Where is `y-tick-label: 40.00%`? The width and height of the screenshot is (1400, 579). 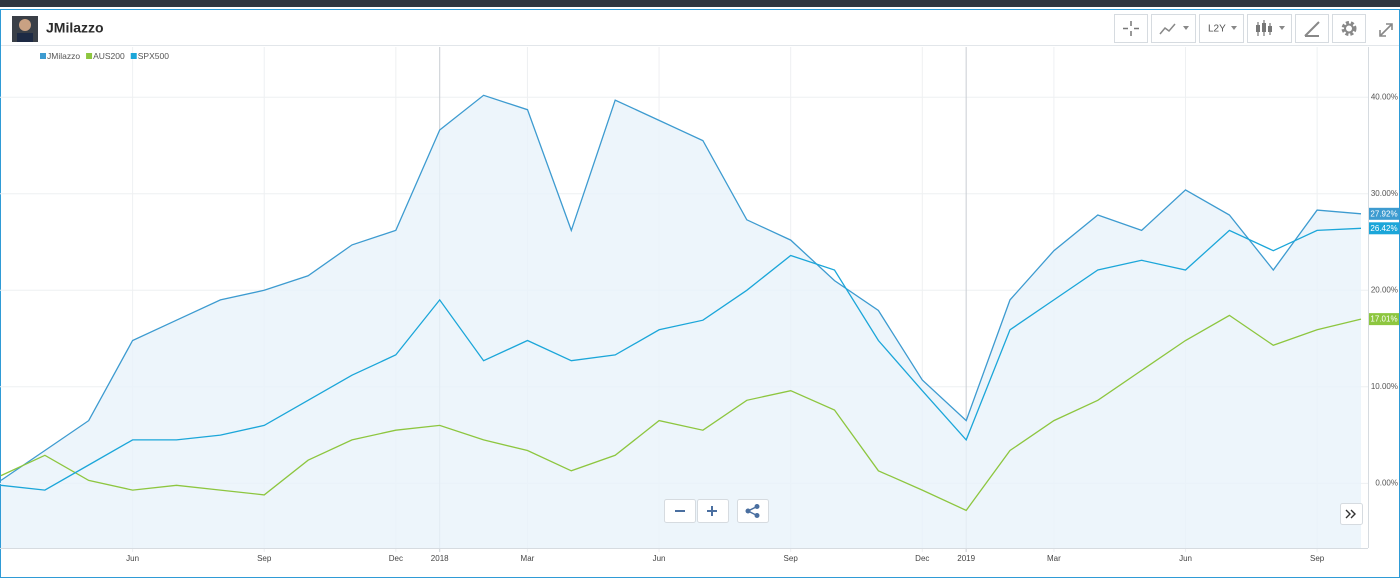 y-tick-label: 40.00% is located at coordinates (1384, 96).